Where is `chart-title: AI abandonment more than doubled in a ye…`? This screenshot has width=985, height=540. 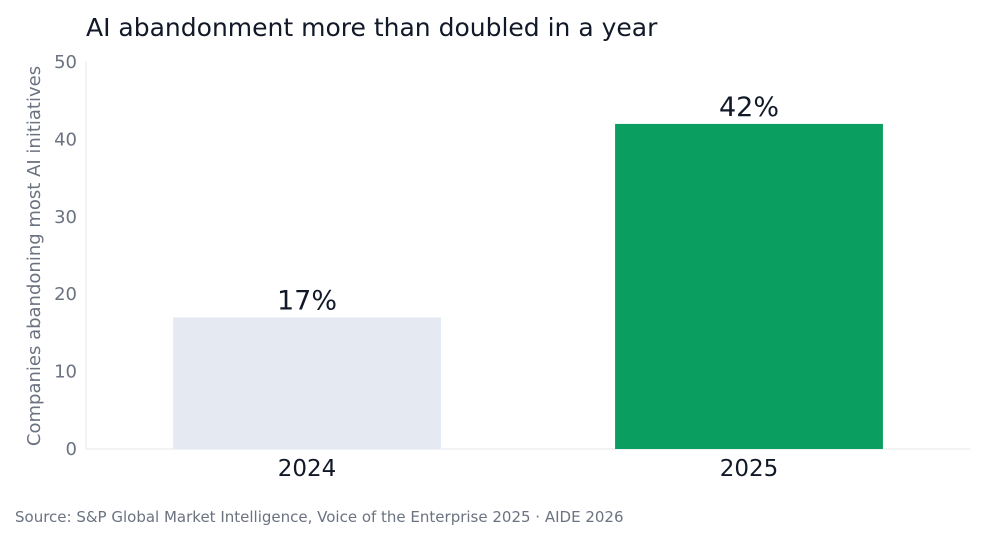 chart-title: AI abandonment more than doubled in a ye… is located at coordinates (372, 27).